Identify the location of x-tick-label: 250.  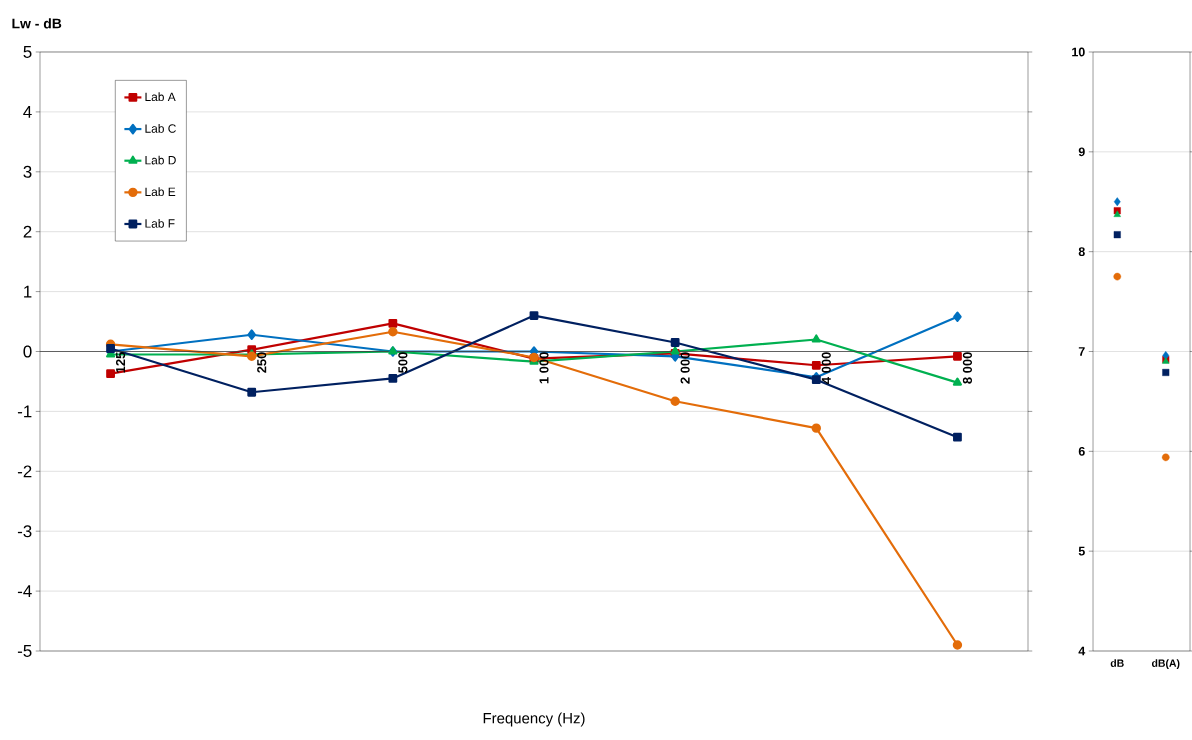
(262, 362).